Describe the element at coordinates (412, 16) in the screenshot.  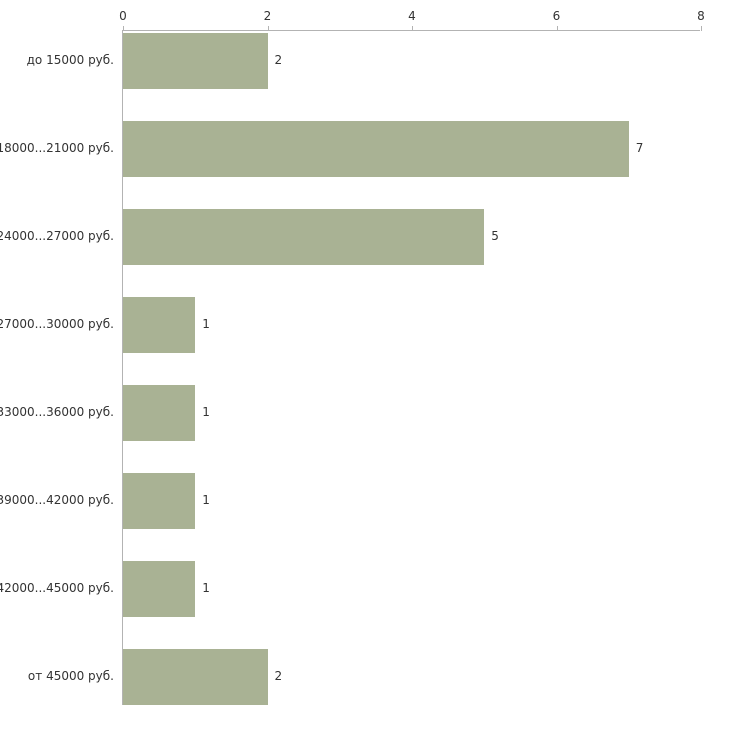
I see `x-tick-label: 4` at that location.